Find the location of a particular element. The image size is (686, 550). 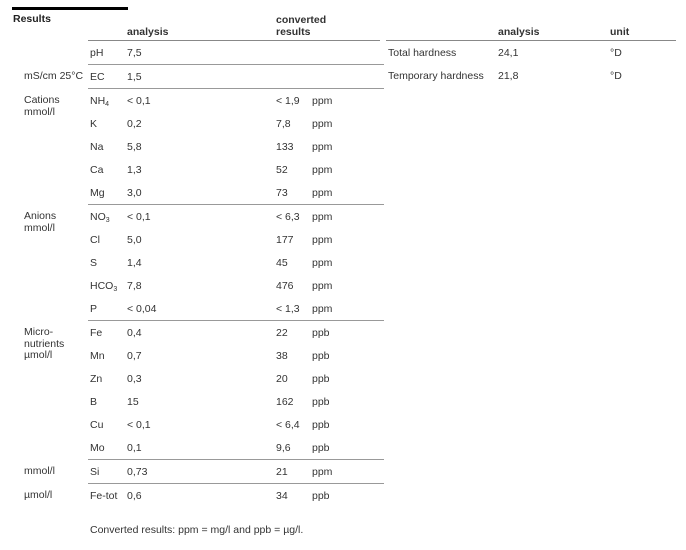

symbol-text: Mg is located at coordinates (97, 193).